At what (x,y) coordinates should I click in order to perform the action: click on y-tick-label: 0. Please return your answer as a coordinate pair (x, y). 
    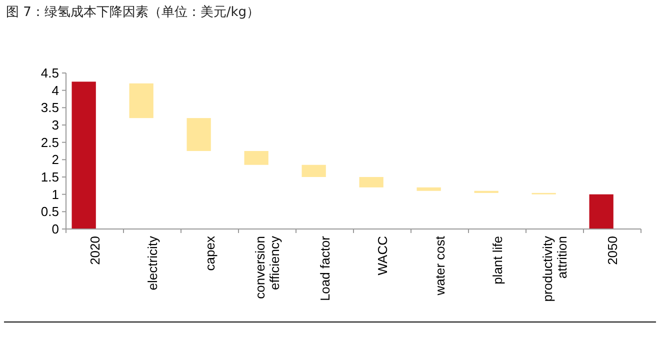
    Looking at the image, I should click on (55, 229).